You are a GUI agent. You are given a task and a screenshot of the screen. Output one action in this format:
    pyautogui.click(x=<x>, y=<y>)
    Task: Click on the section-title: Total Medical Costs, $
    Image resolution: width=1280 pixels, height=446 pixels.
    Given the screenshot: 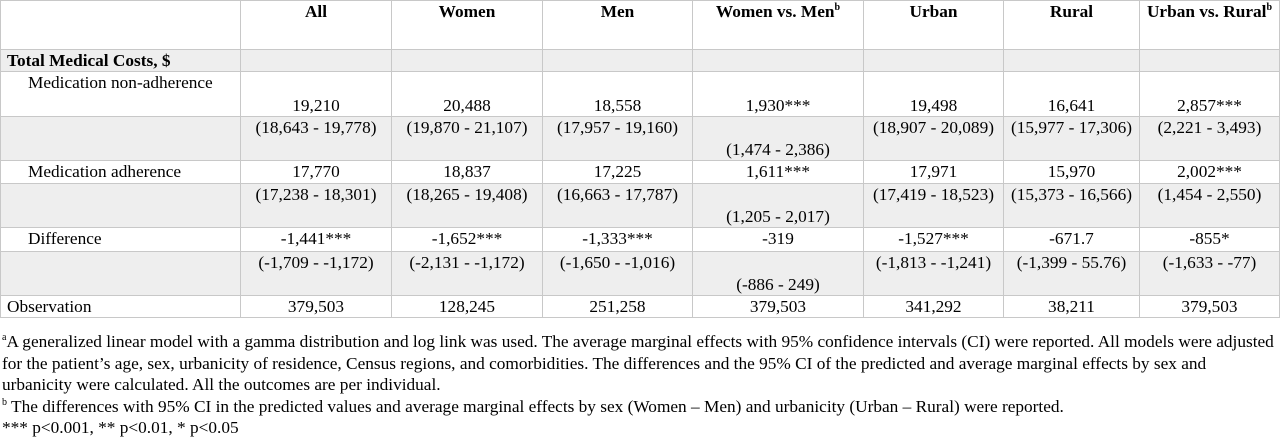 What is the action you would take?
    pyautogui.click(x=120, y=60)
    